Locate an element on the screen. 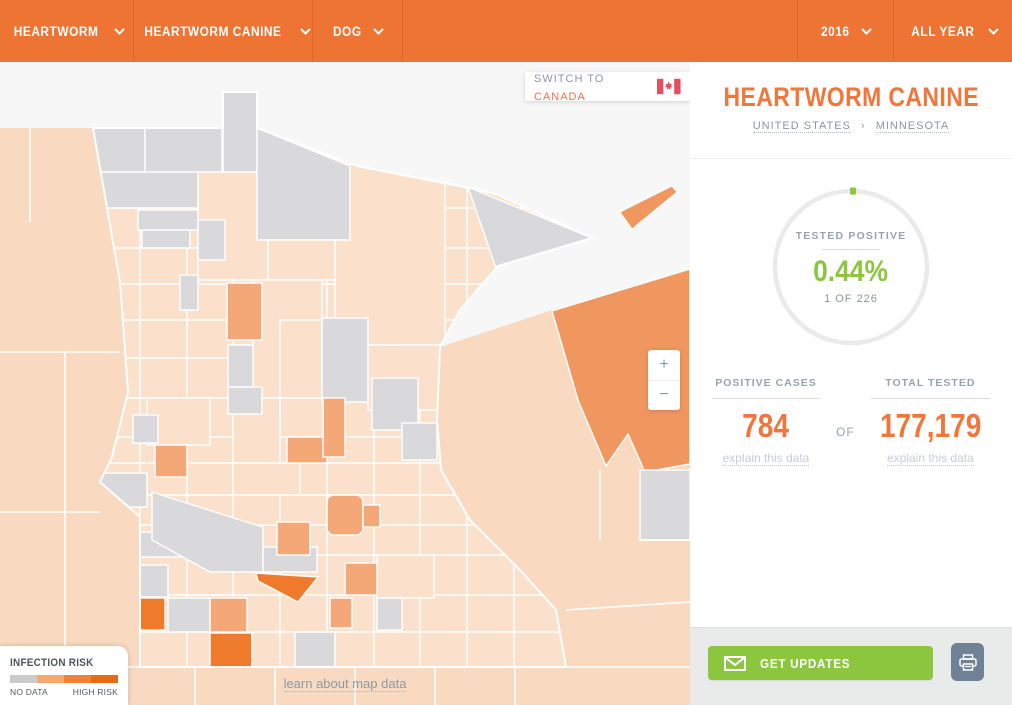 The image size is (1012, 705). gauge-ring is located at coordinates (851, 267).